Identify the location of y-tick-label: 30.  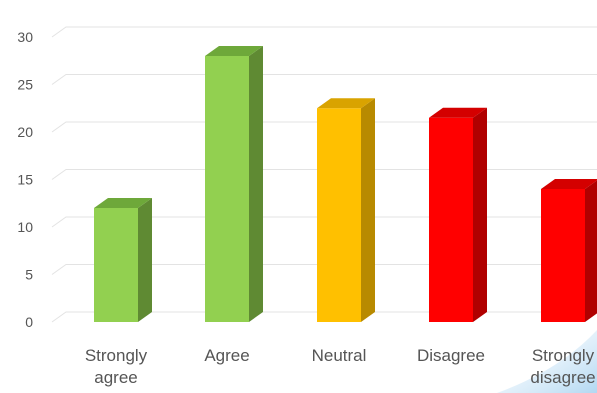
(25, 37).